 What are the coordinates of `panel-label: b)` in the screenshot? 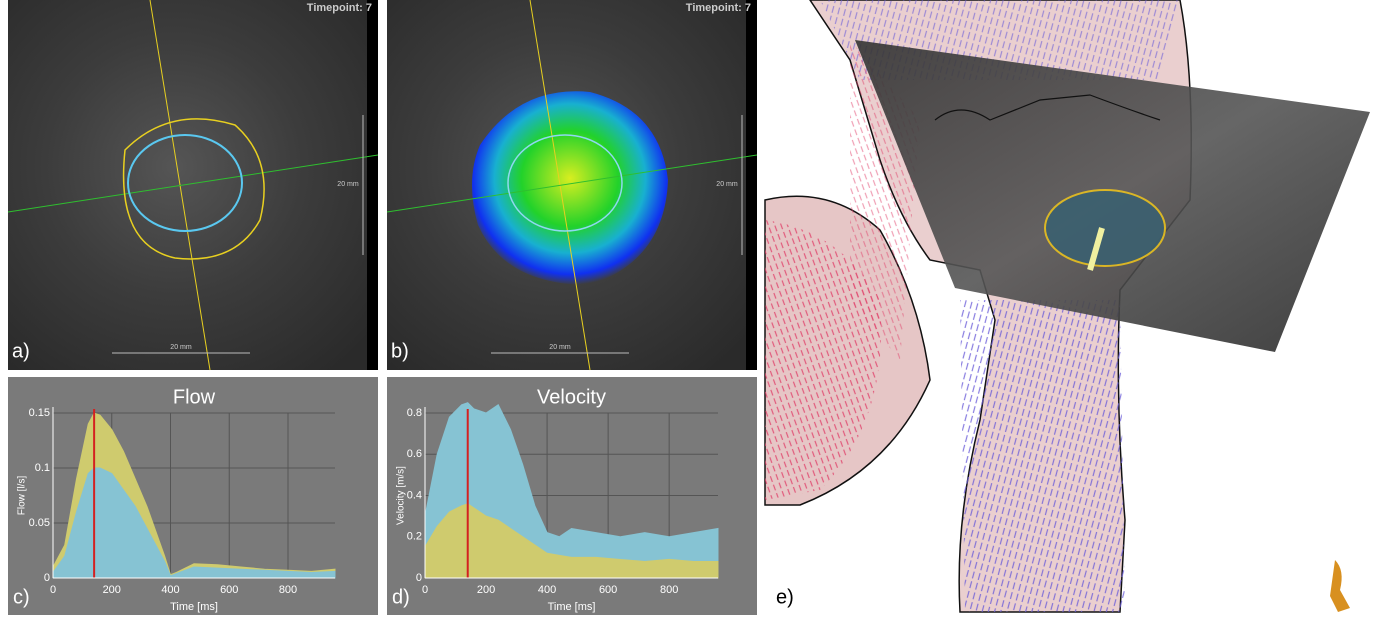 It's located at (400, 351).